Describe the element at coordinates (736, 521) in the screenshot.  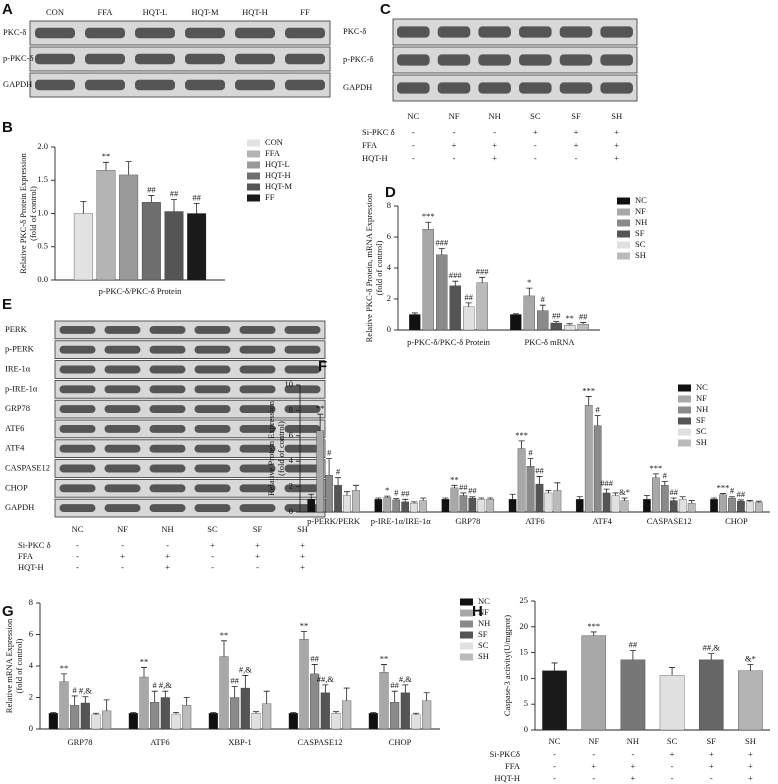
I see `x-tick-label: CHOP` at that location.